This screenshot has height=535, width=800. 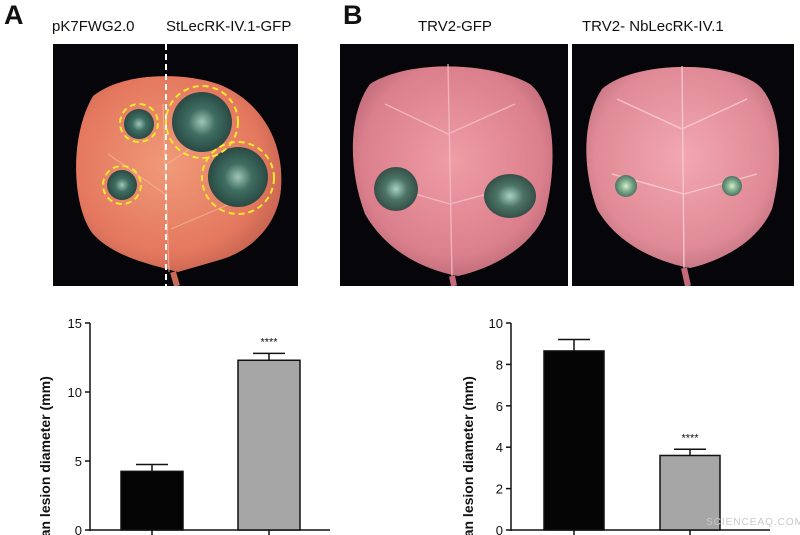 I want to click on chart-a-svg: 0 5 10 15 Mean lesion diameter (mm) ****, so click(x=183, y=425).